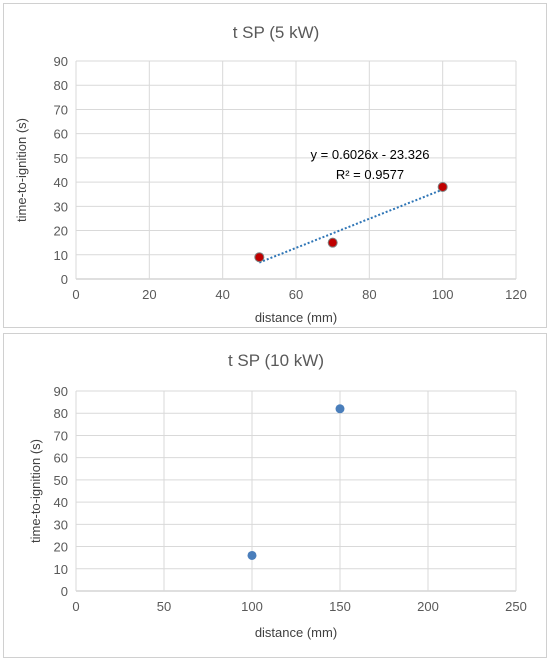 The width and height of the screenshot is (550, 661). What do you see at coordinates (164, 606) in the screenshot?
I see `x-tick-label: 50` at bounding box center [164, 606].